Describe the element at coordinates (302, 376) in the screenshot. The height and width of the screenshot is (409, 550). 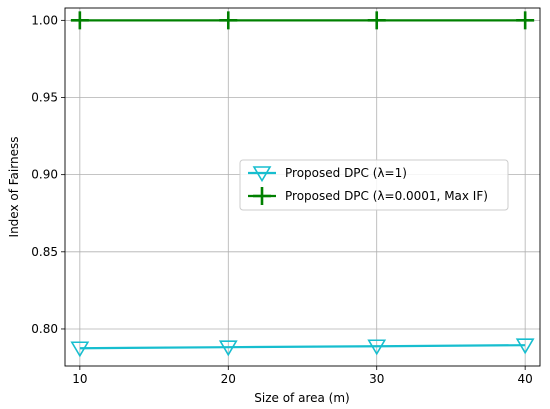
I see `x-axis-ticks: 10 20 30 40` at that location.